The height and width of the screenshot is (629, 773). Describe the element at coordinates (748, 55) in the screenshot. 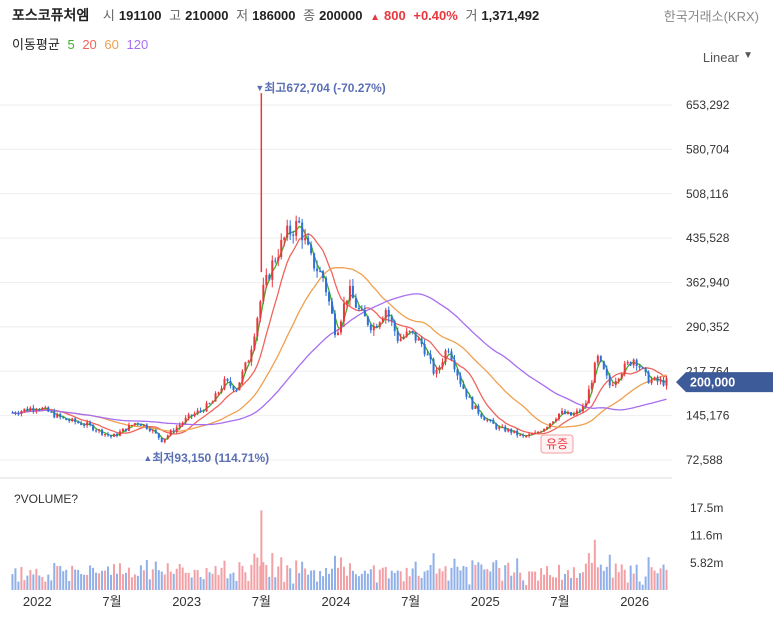

I see `chevron-down-icon: ▼` at that location.